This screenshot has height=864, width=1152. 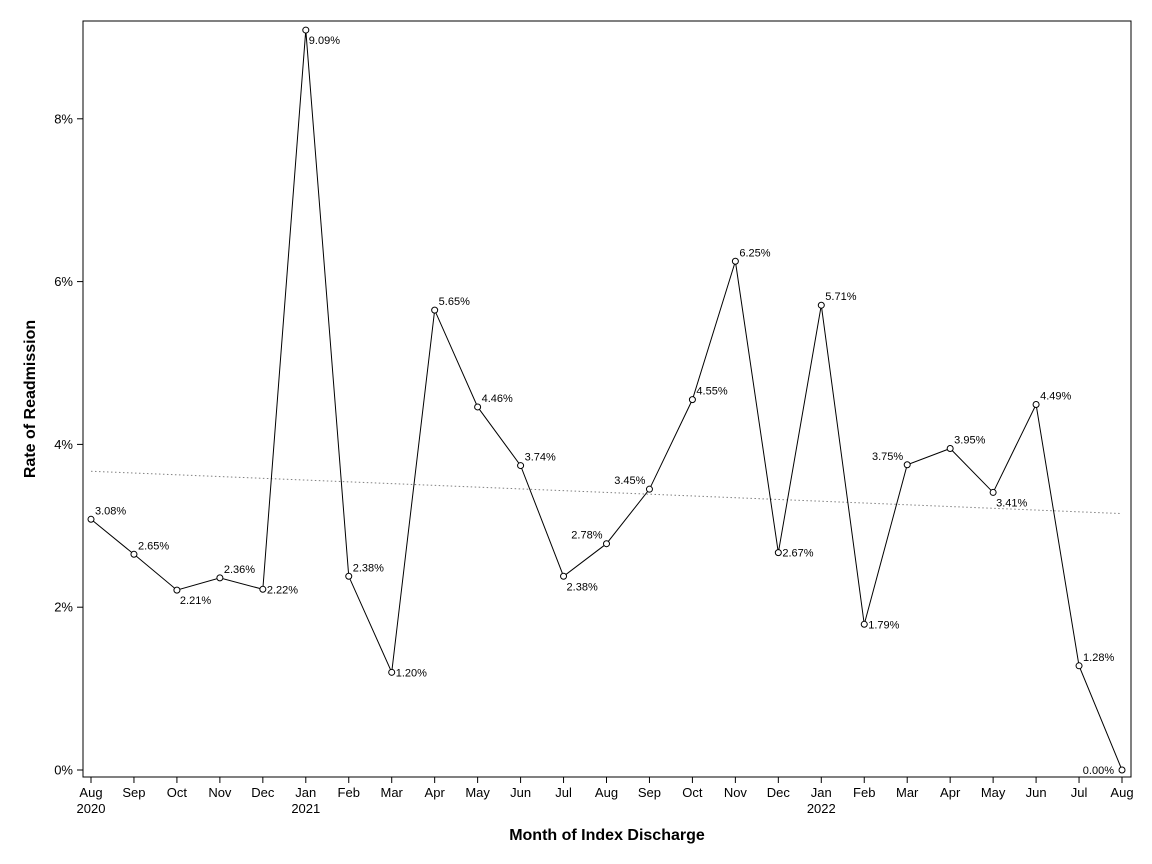 I want to click on data-label: 2.67%, so click(x=797, y=554).